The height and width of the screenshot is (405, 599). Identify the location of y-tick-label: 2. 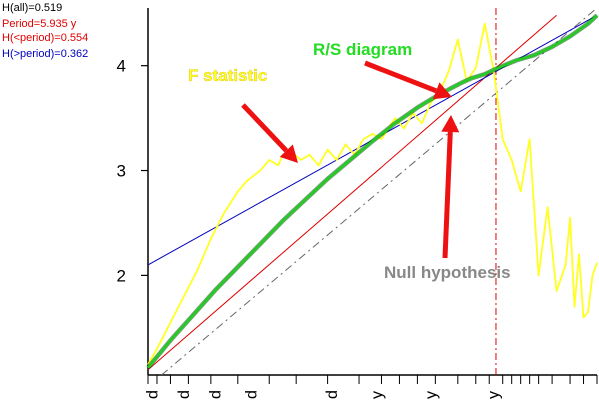
(121, 275).